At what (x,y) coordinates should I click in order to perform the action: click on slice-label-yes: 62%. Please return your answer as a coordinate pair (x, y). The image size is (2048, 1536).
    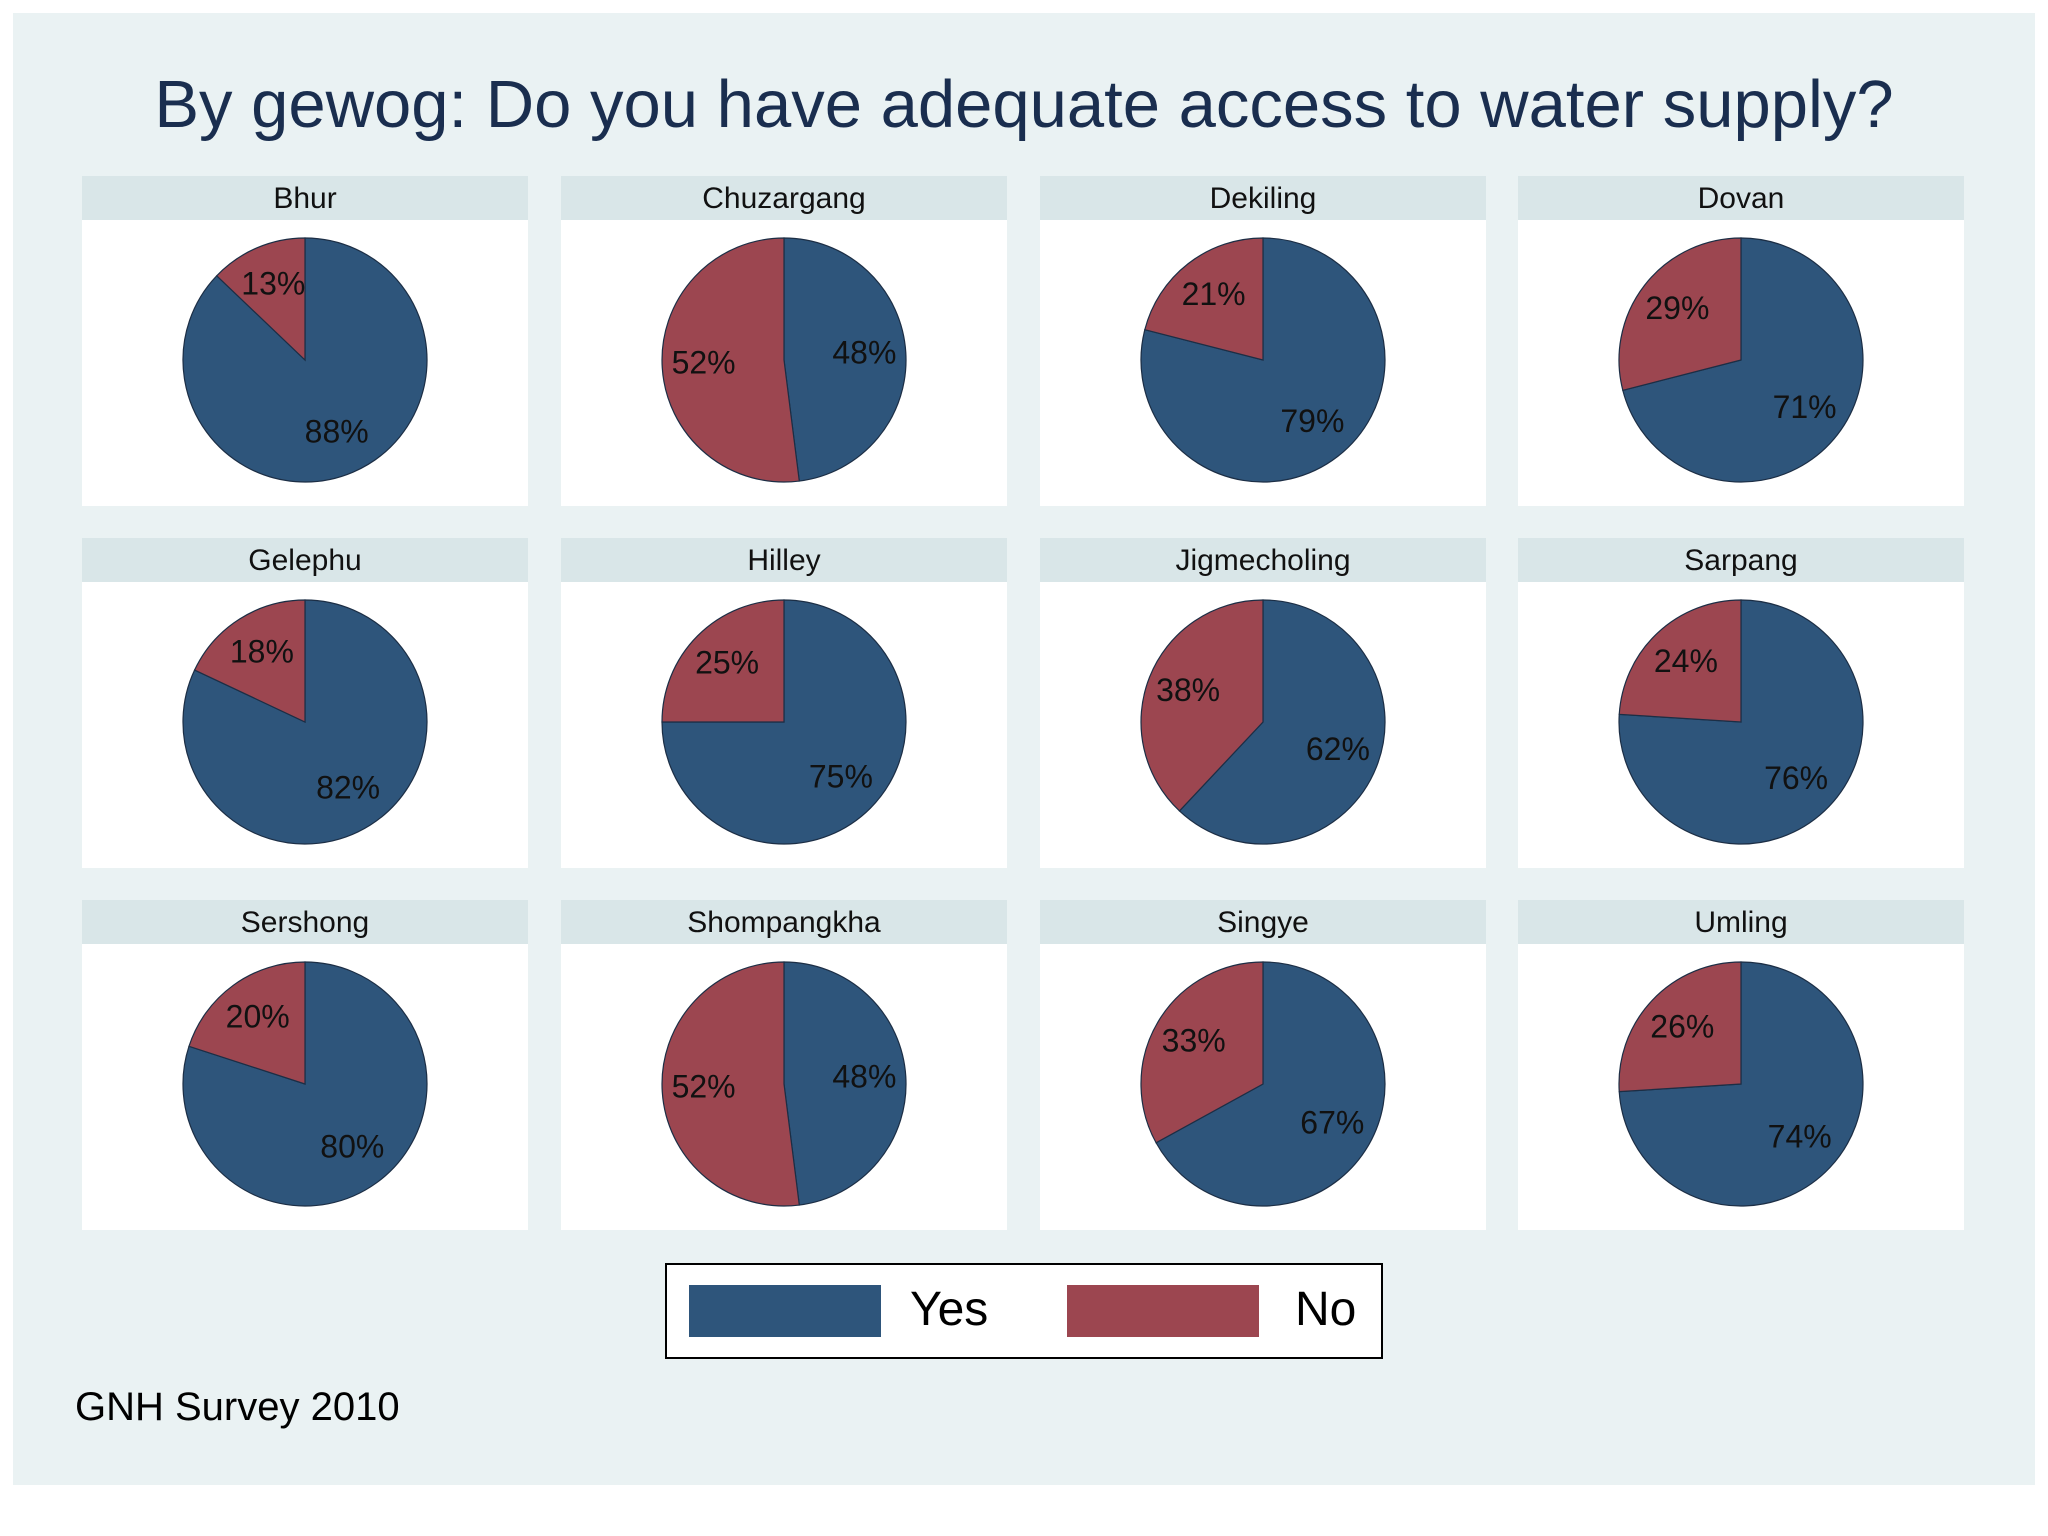
    Looking at the image, I should click on (1338, 749).